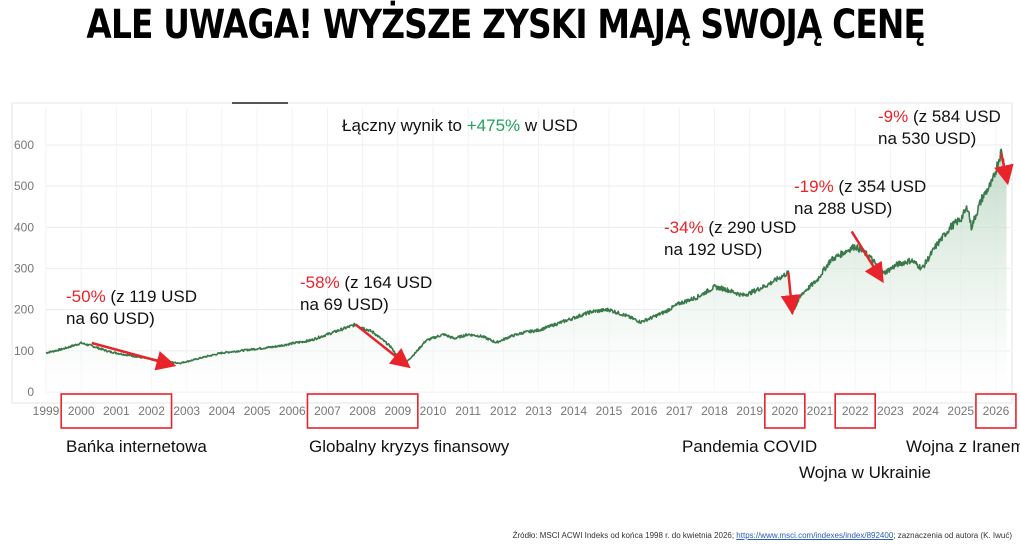  Describe the element at coordinates (24, 186) in the screenshot. I see `y-tick-label: 500` at that location.